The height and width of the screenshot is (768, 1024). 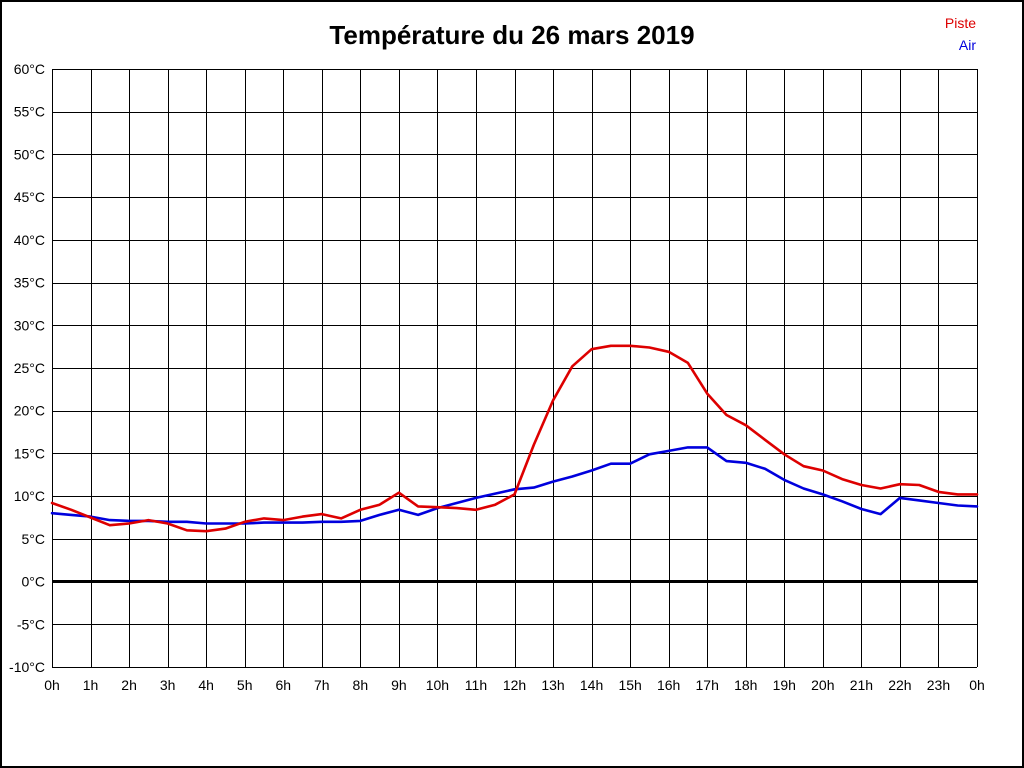 What do you see at coordinates (629, 685) in the screenshot?
I see `x-axis-label: 15h` at bounding box center [629, 685].